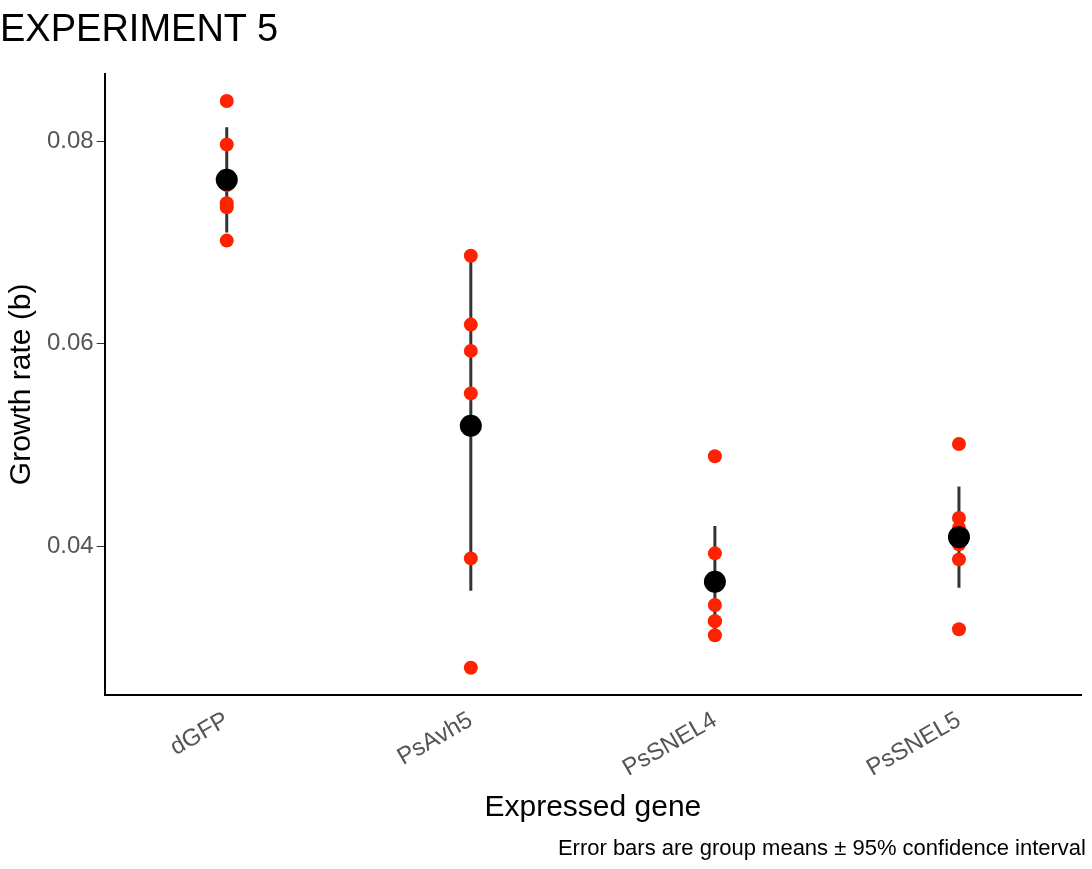 This screenshot has width=1092, height=869. Describe the element at coordinates (821, 848) in the screenshot. I see `text: Error bars are group means ± 95% confidence interval` at that location.